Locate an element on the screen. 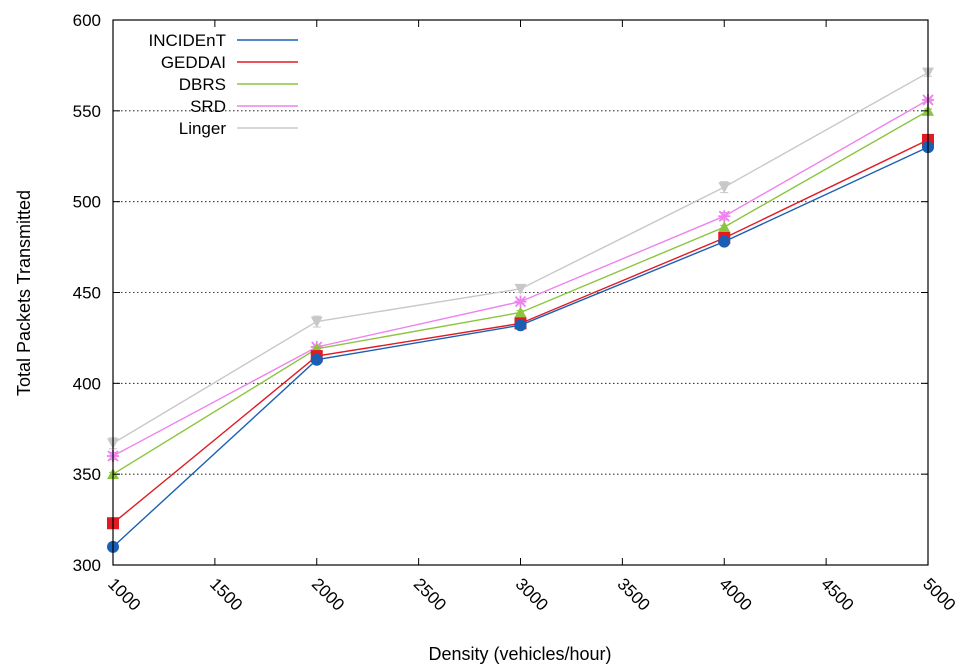  legend: INCIDEnT GEDDAI DBRS SRD Linger is located at coordinates (223, 84).